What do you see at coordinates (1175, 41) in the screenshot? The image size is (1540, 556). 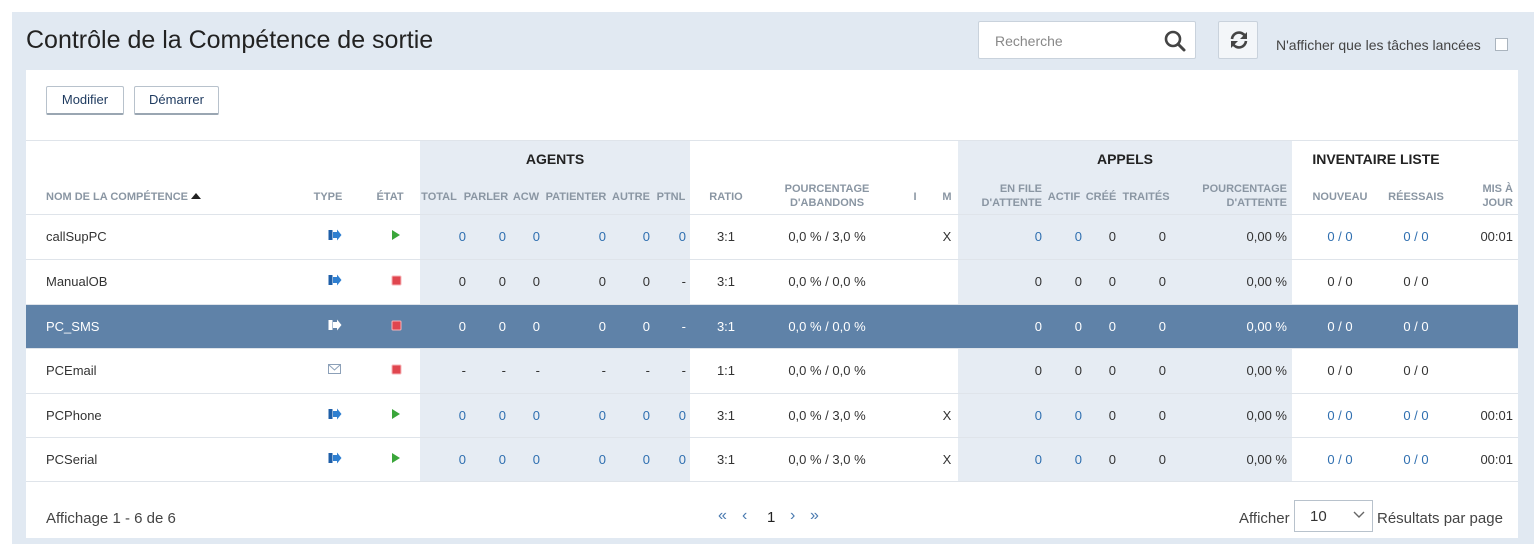 I see `search-icon` at bounding box center [1175, 41].